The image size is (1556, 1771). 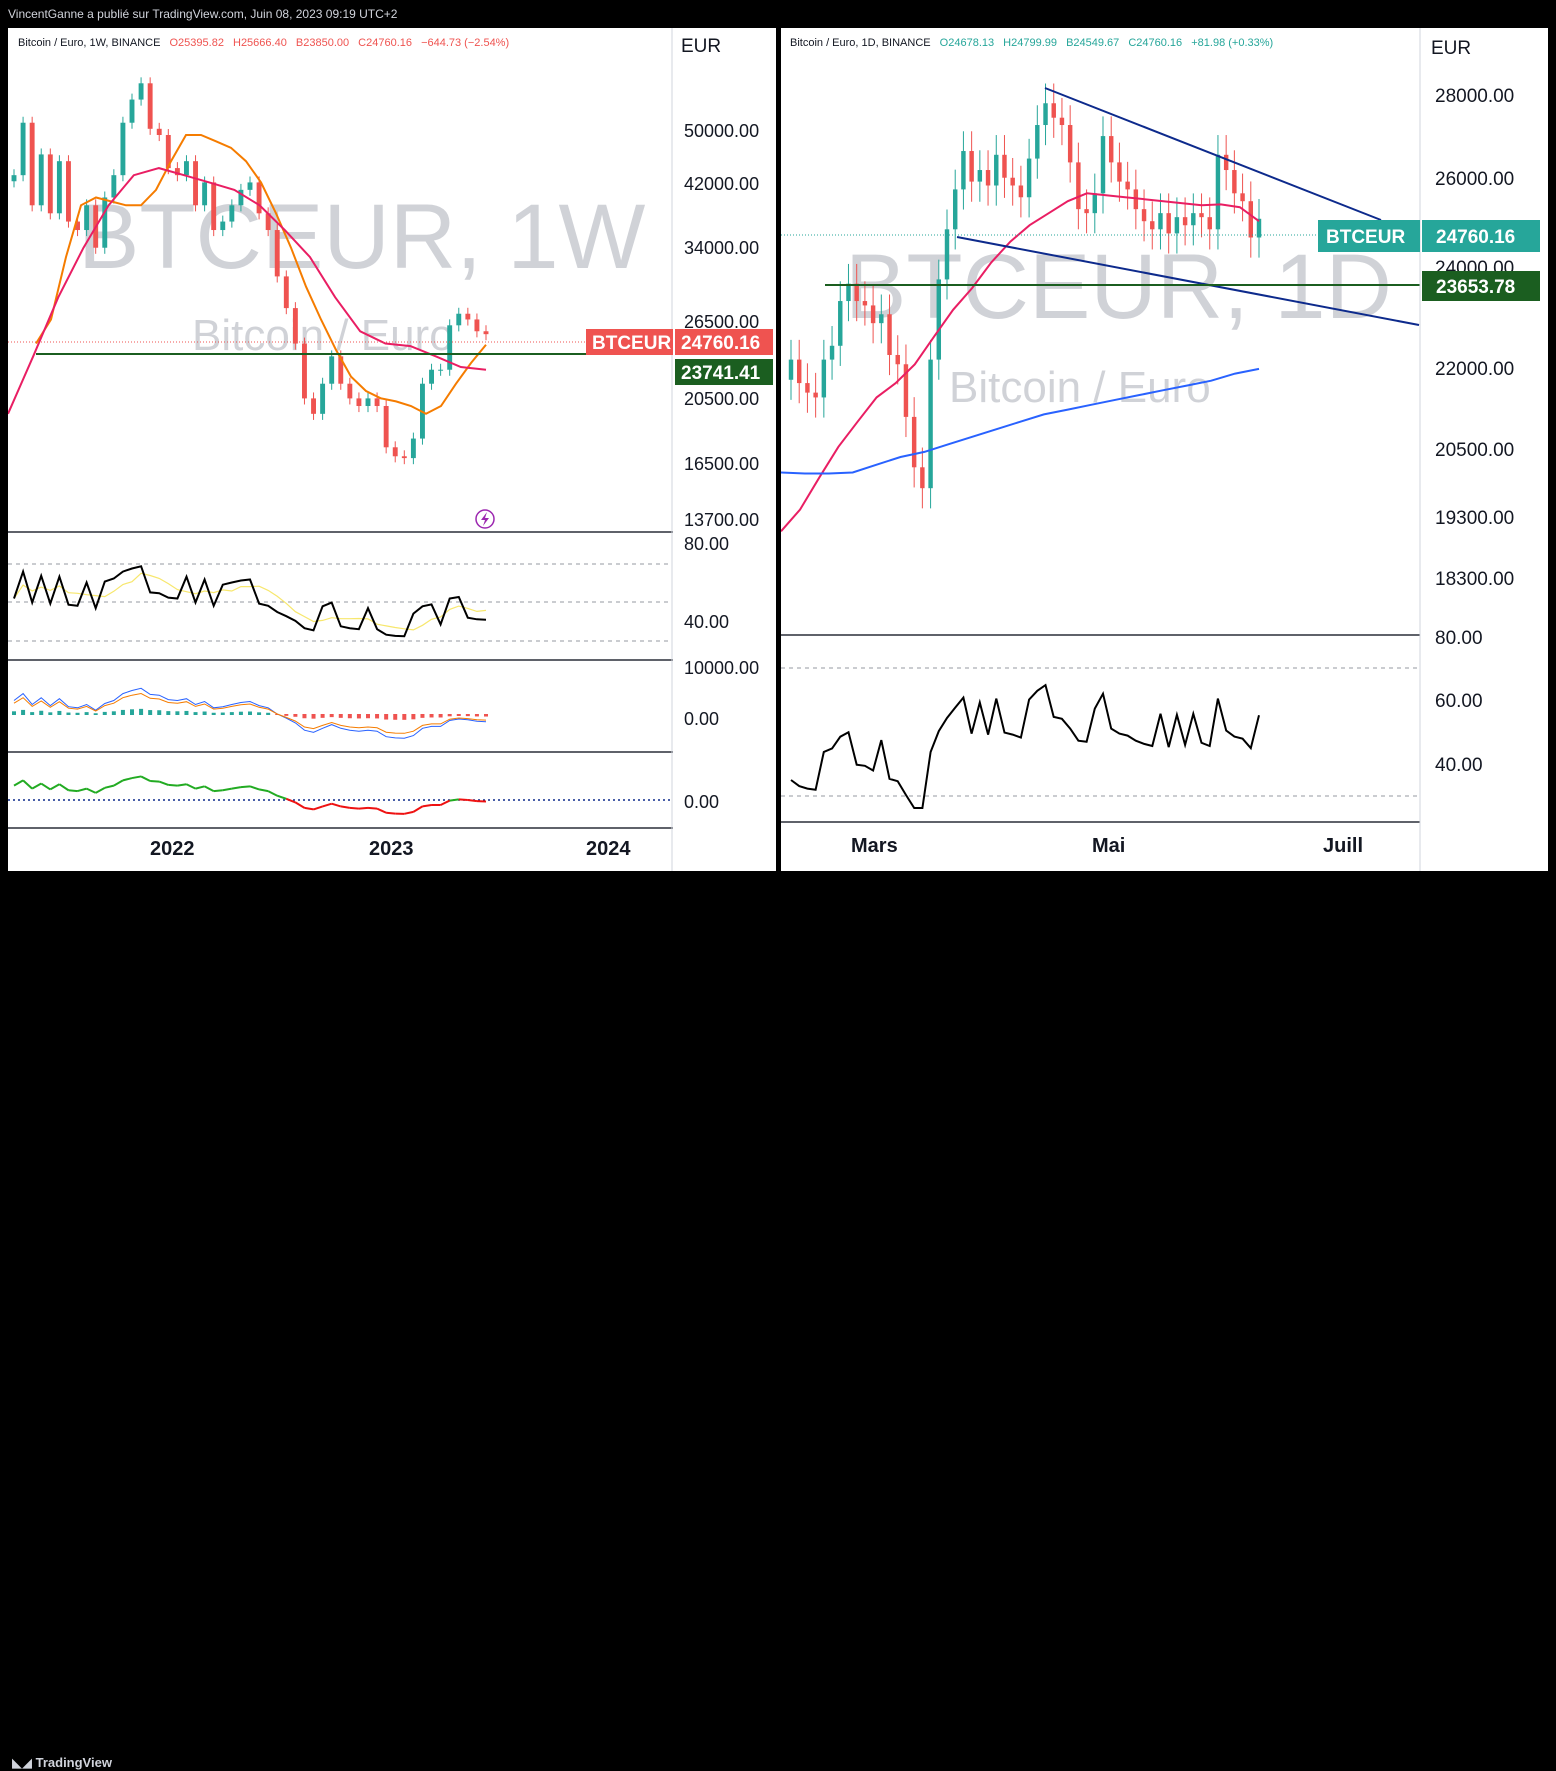 I want to click on left-symbol-tag: BTCEUR, so click(x=631, y=343).